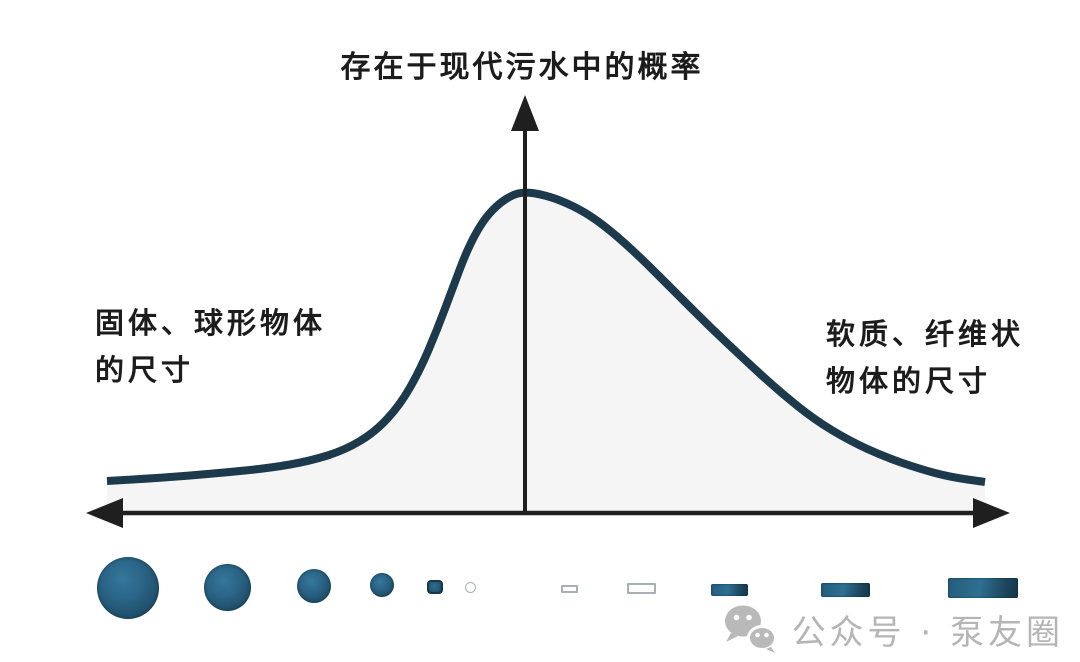  I want to click on y-axis-arrow-icon, so click(525, 113).